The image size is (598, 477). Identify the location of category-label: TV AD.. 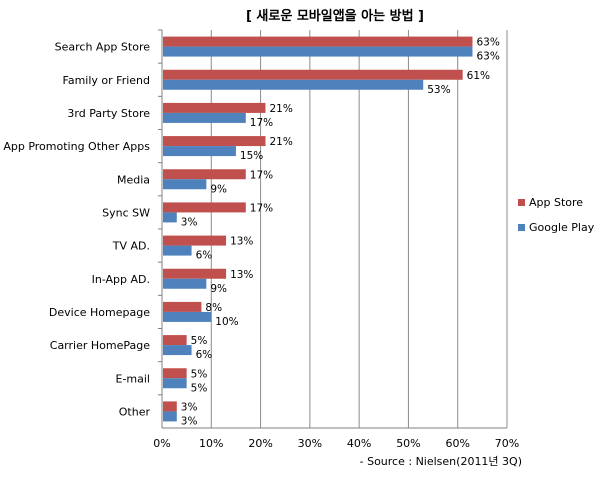
(131, 246).